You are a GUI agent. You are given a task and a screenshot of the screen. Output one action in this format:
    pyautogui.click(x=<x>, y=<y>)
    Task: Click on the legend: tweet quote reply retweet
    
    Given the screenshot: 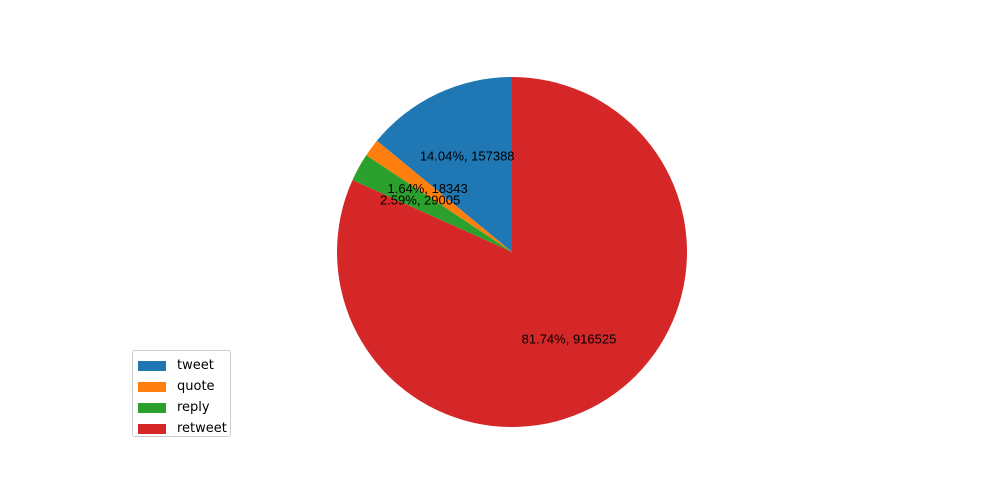 What is the action you would take?
    pyautogui.click(x=181, y=393)
    